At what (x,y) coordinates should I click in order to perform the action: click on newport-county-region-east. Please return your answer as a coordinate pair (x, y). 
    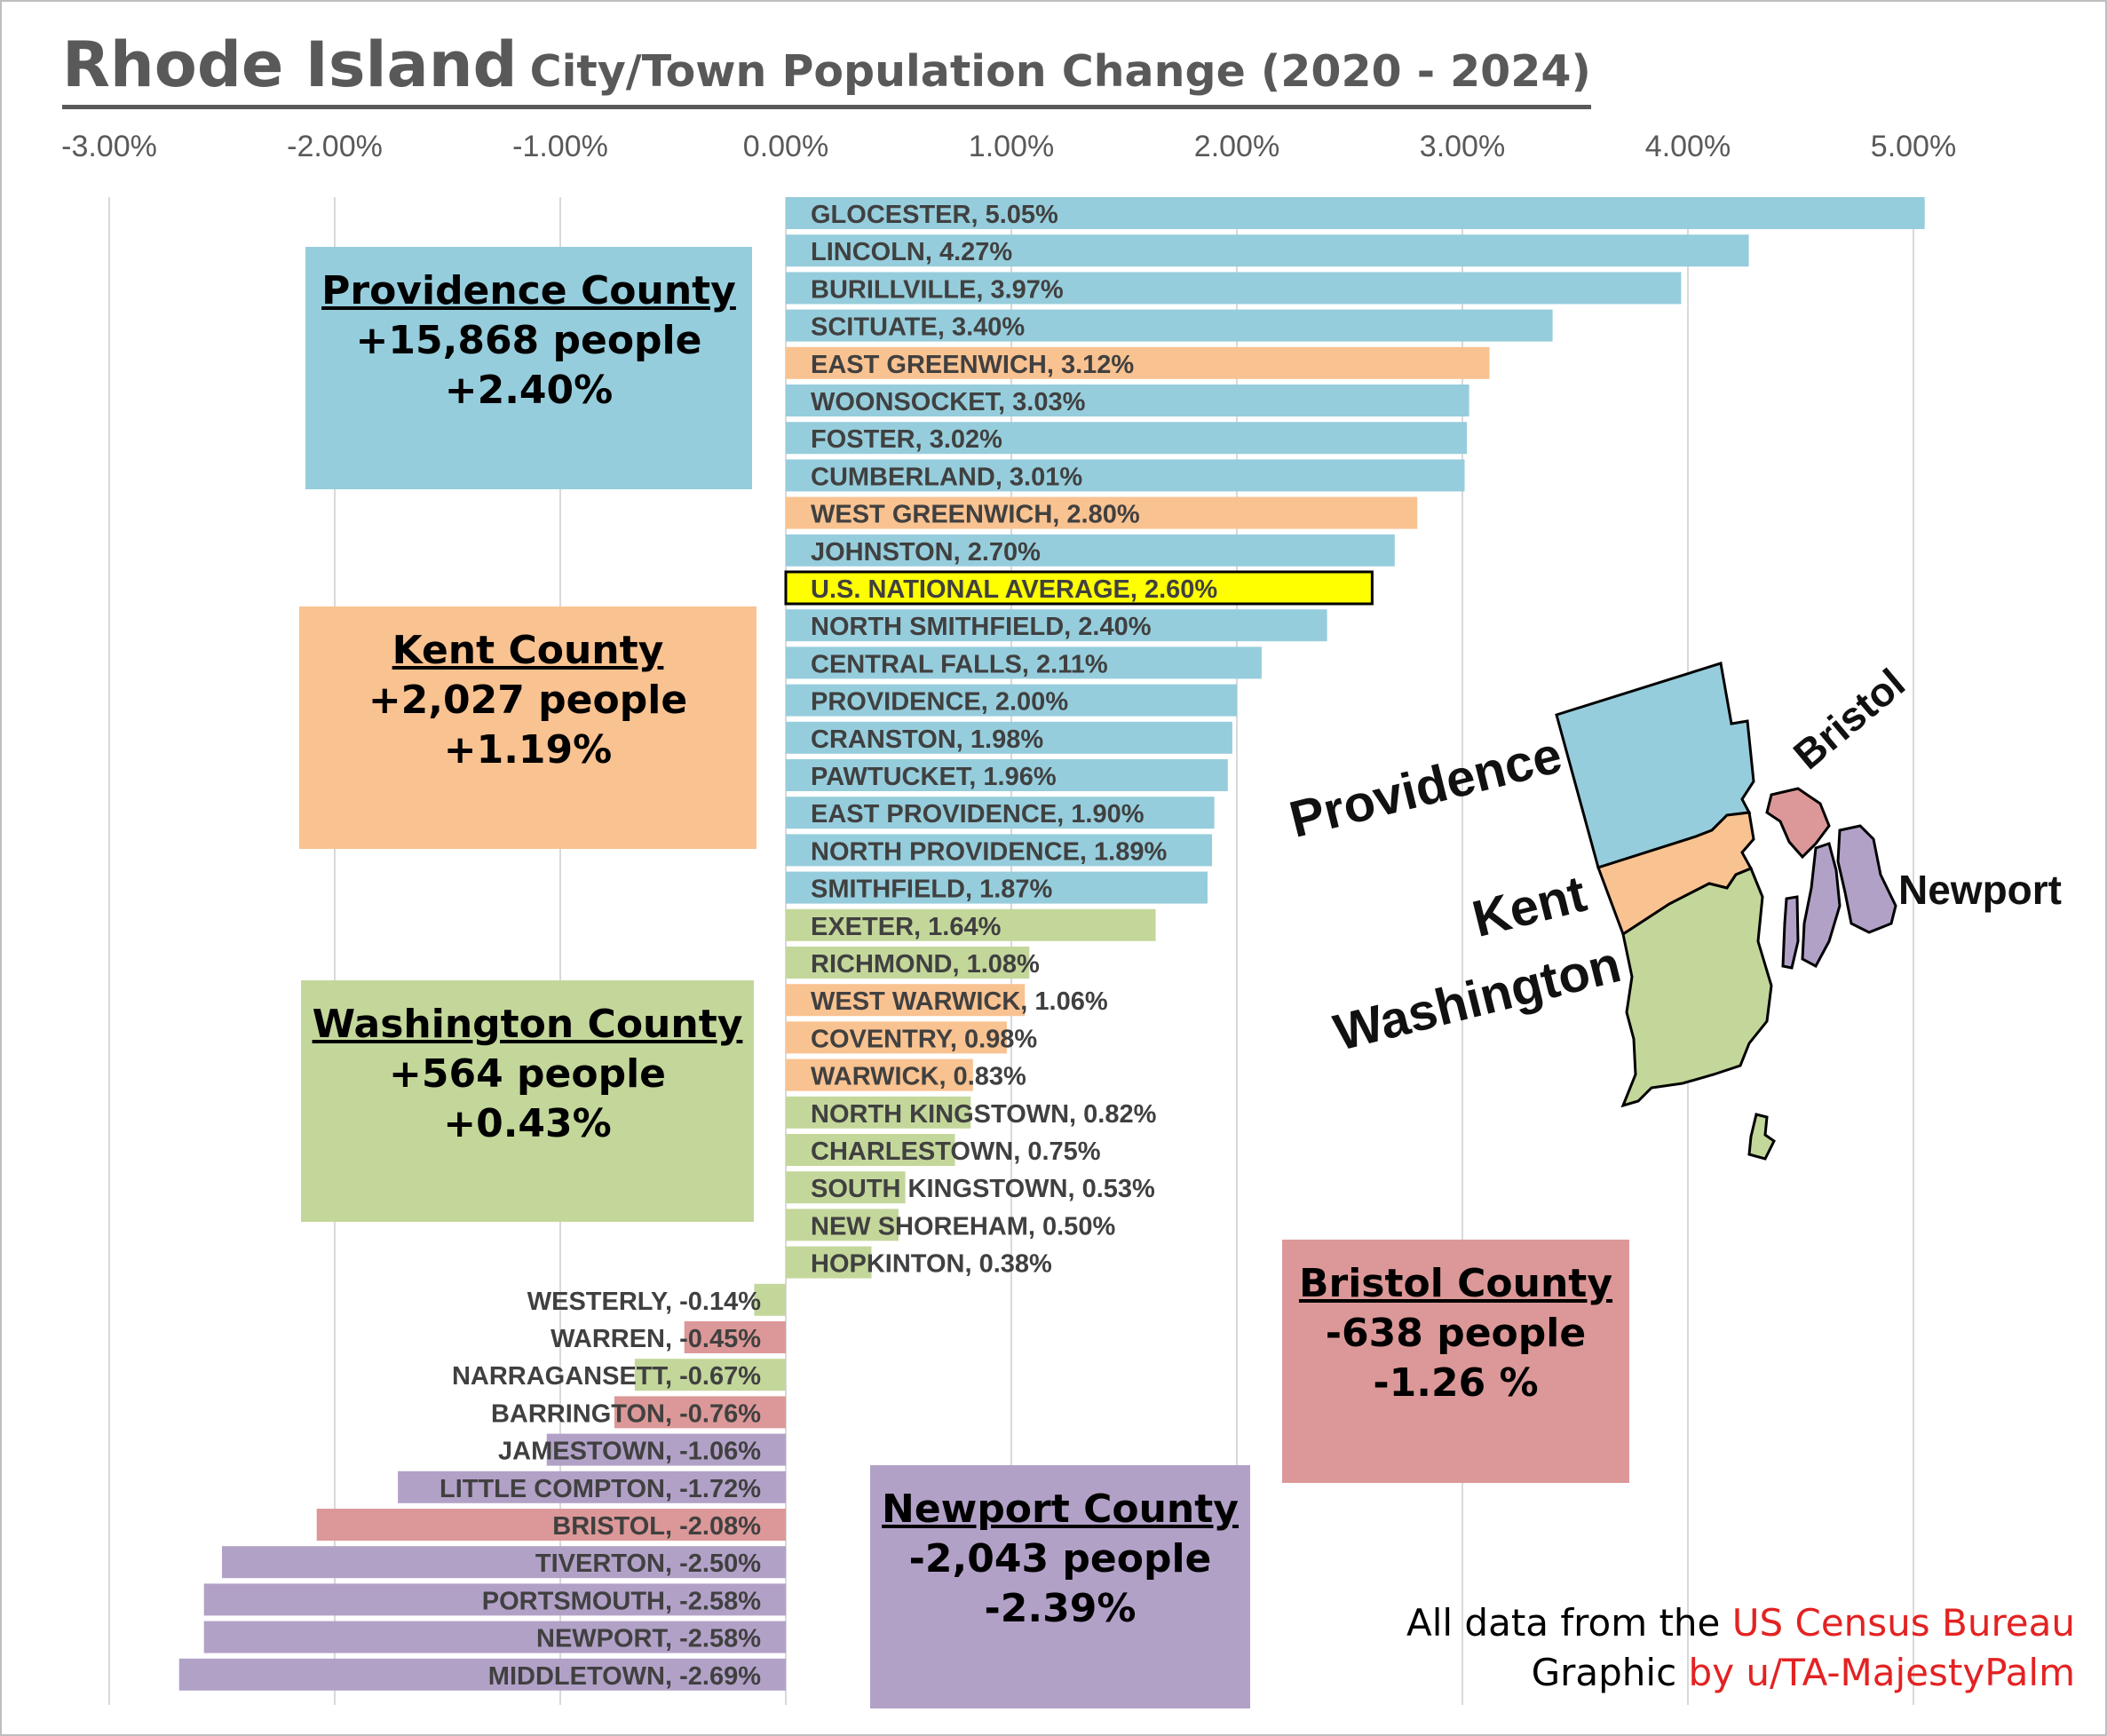
    Looking at the image, I should click on (1866, 879).